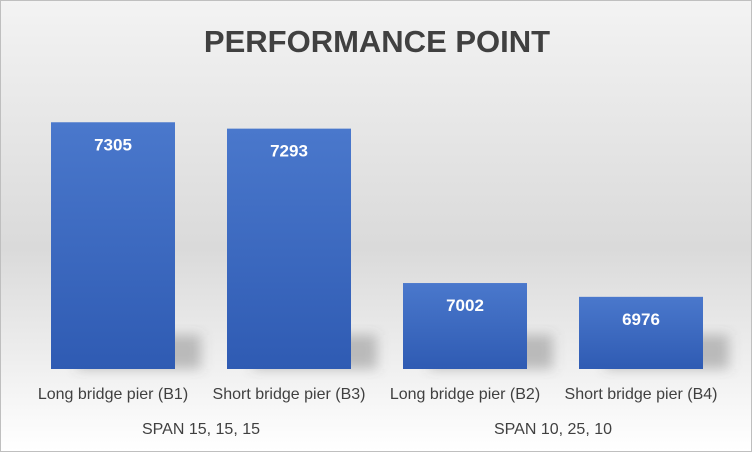 Image resolution: width=752 pixels, height=453 pixels. Describe the element at coordinates (113, 144) in the screenshot. I see `value-label-1: 7305` at that location.